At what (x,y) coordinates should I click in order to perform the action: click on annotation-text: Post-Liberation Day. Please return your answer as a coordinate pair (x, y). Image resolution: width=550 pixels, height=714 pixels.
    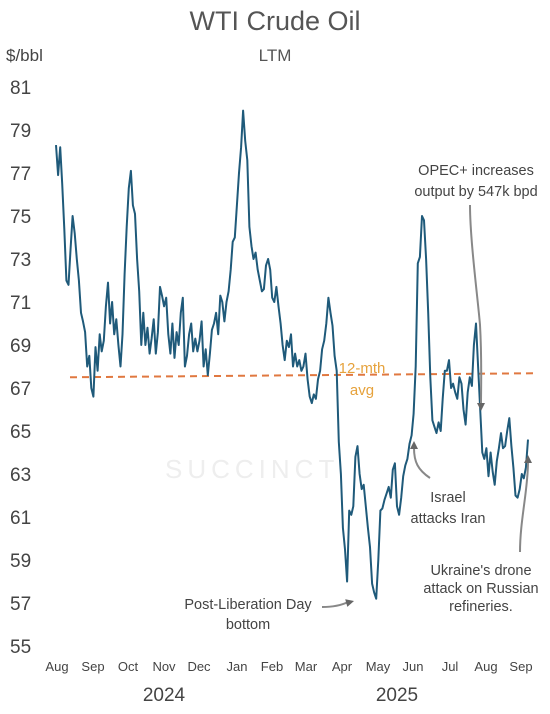
    Looking at the image, I should click on (248, 605).